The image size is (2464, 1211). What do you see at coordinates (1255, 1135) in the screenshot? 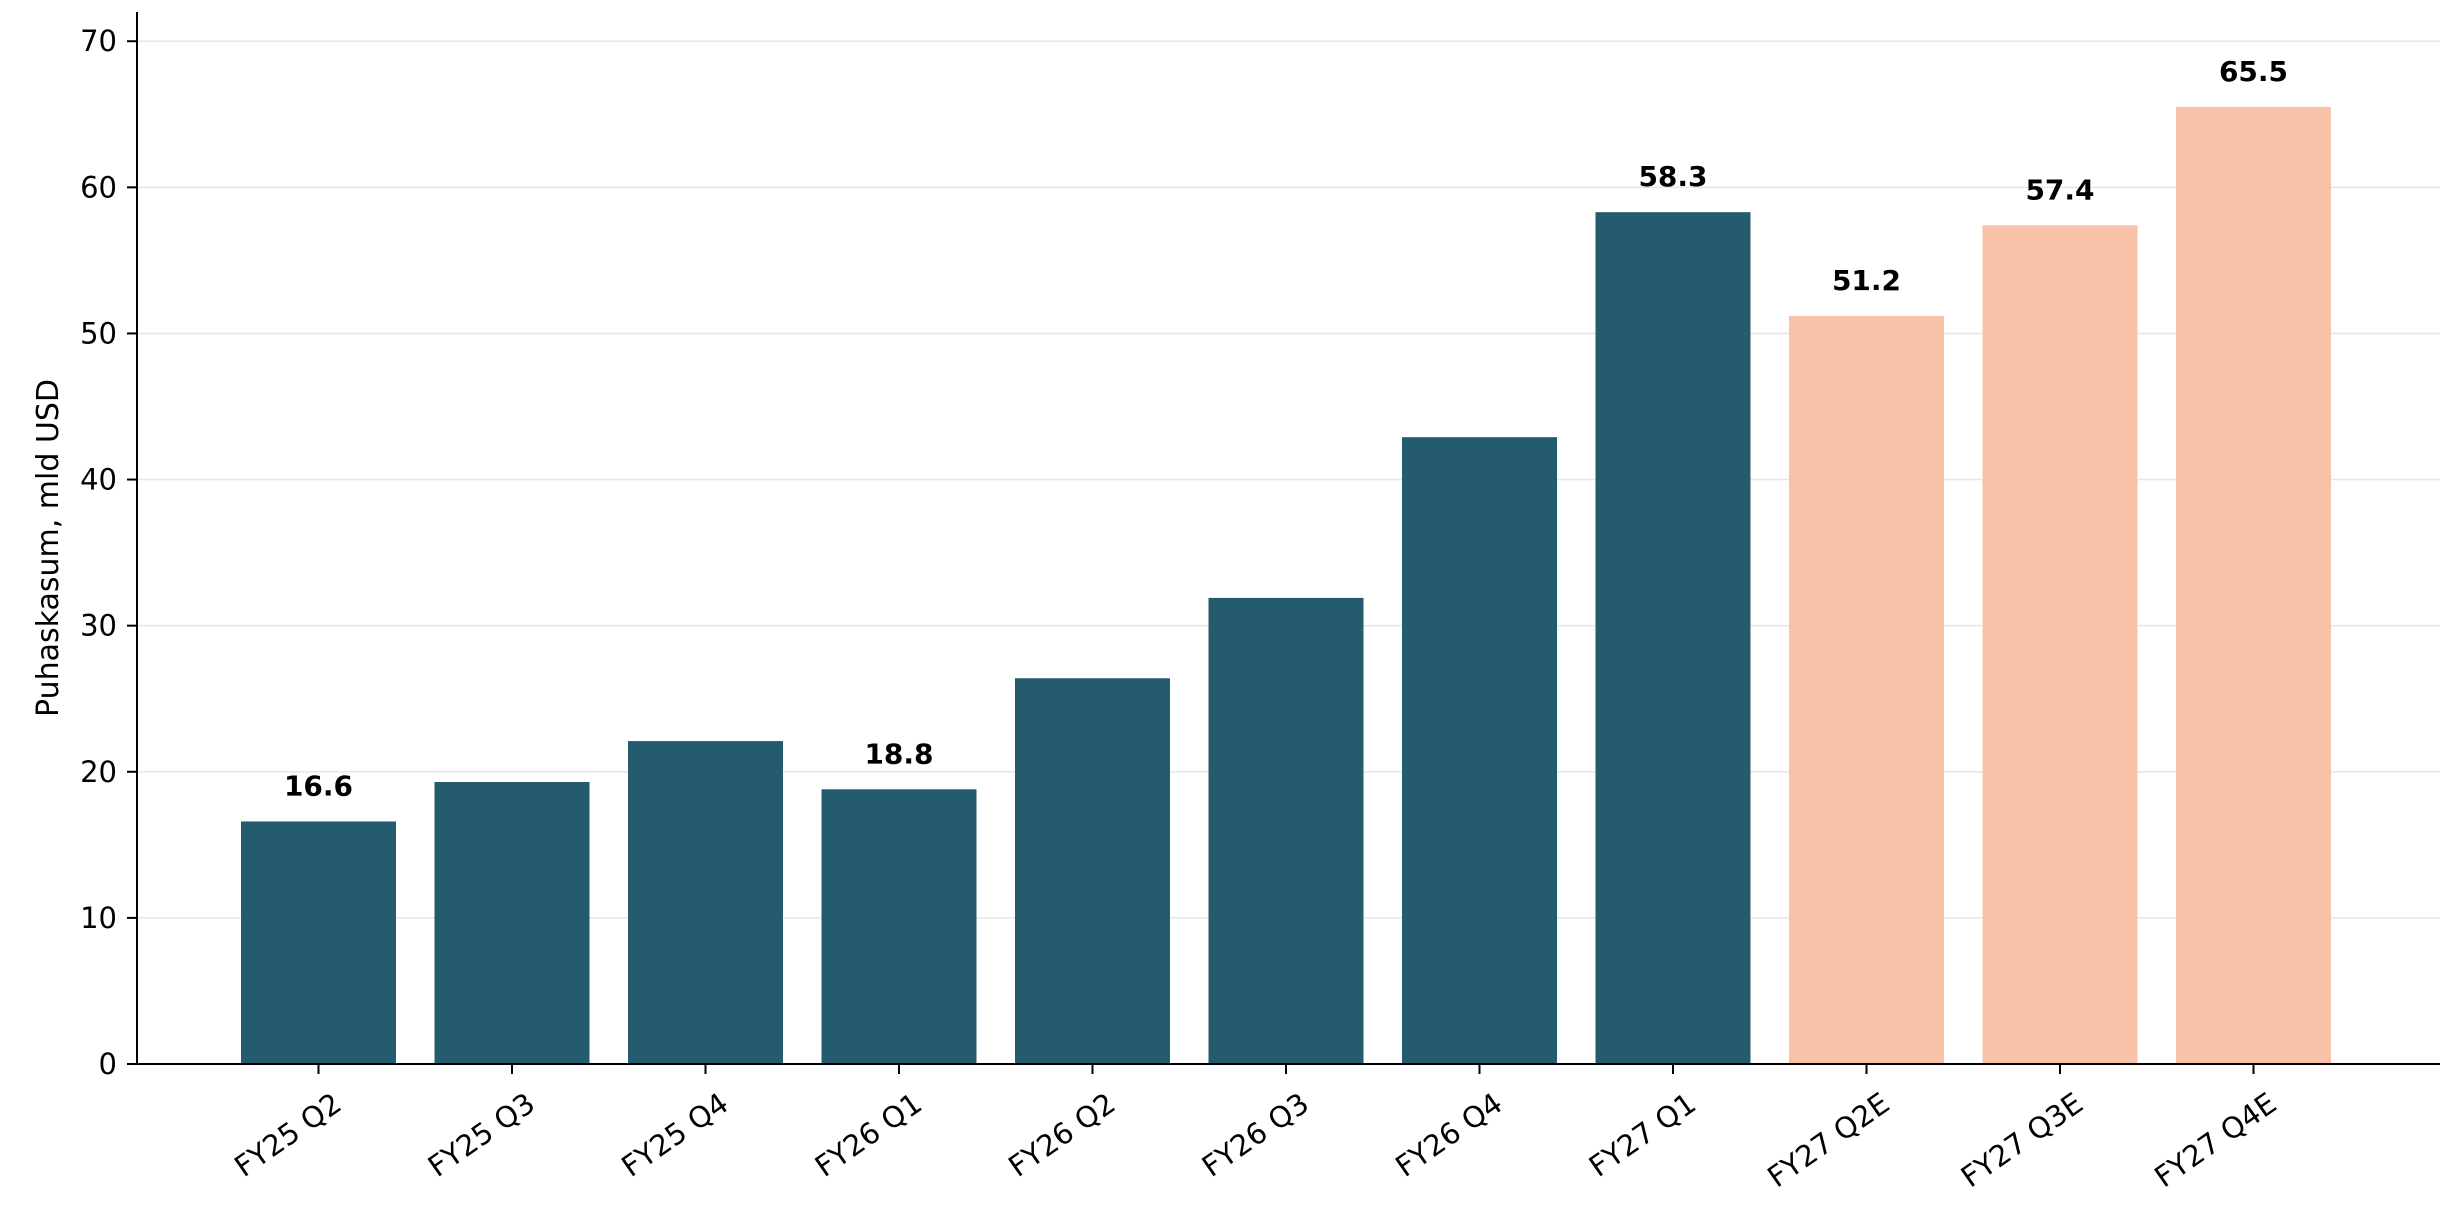
I see `x-tick-label: FY26 Q3` at bounding box center [1255, 1135].